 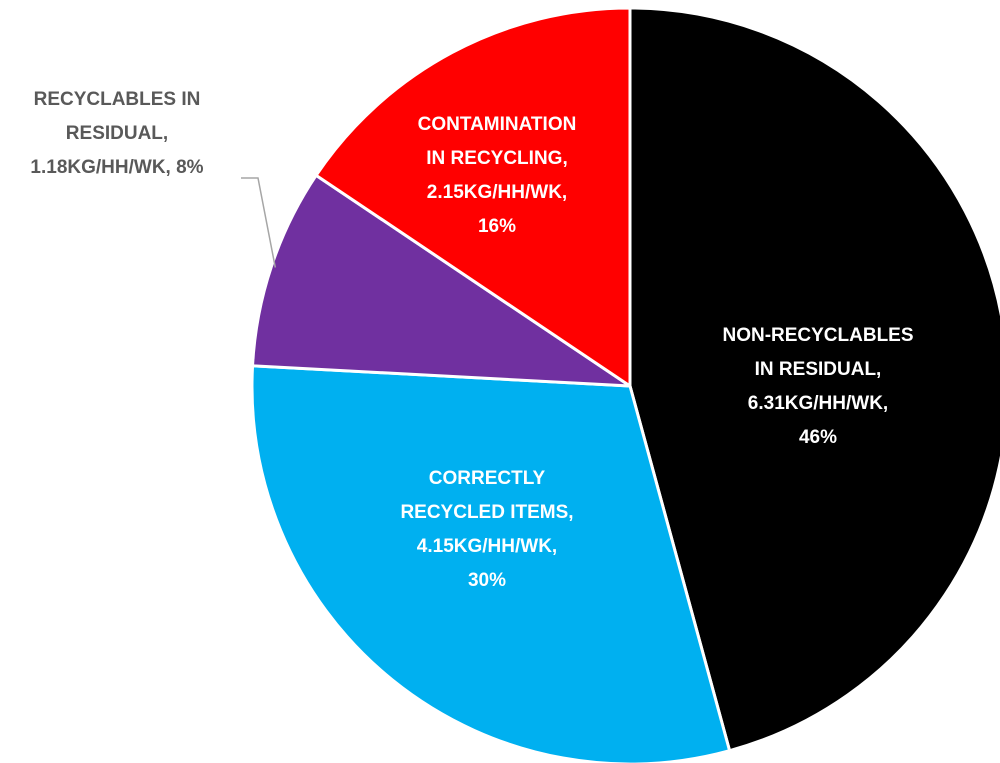 I want to click on leader-lines, so click(x=259, y=222).